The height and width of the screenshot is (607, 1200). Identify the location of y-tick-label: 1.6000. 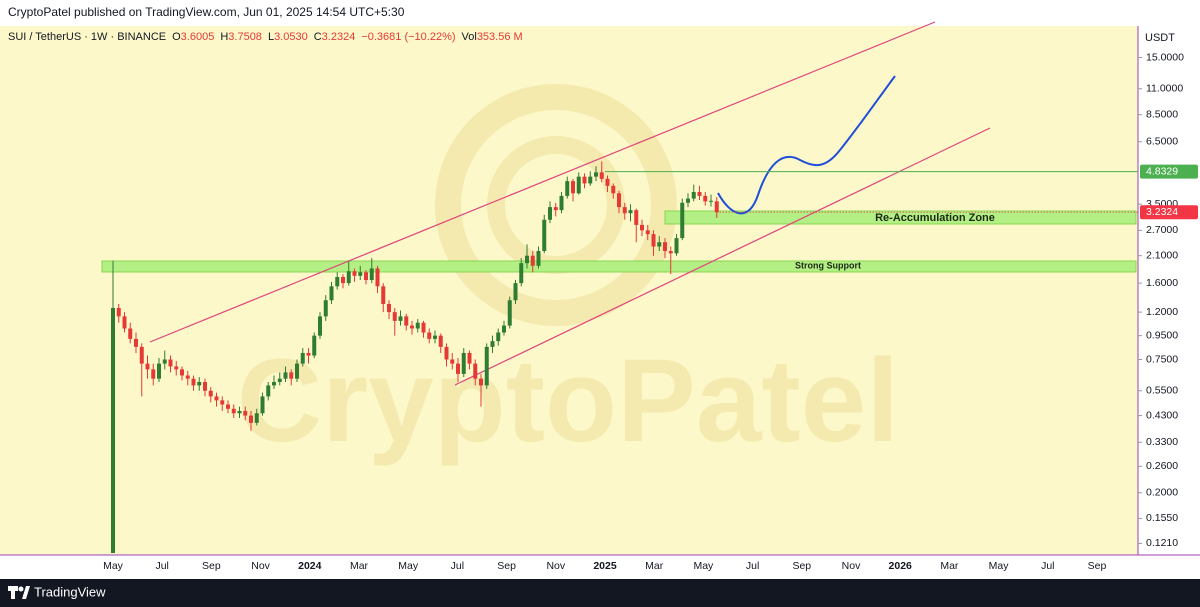
(1162, 283).